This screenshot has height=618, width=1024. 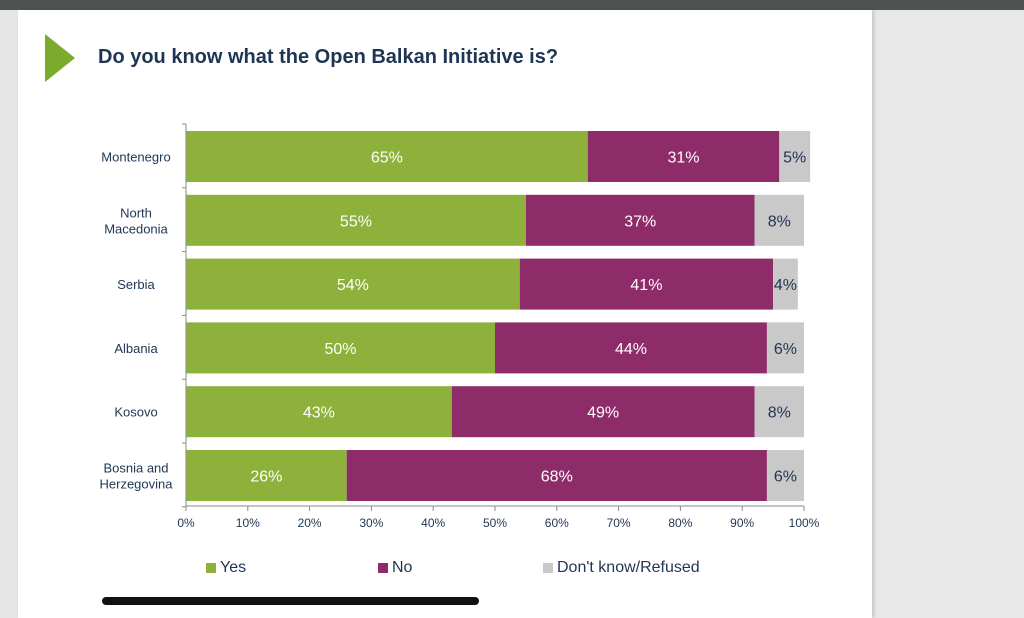 I want to click on legend-label-yes: Yes, so click(x=233, y=567).